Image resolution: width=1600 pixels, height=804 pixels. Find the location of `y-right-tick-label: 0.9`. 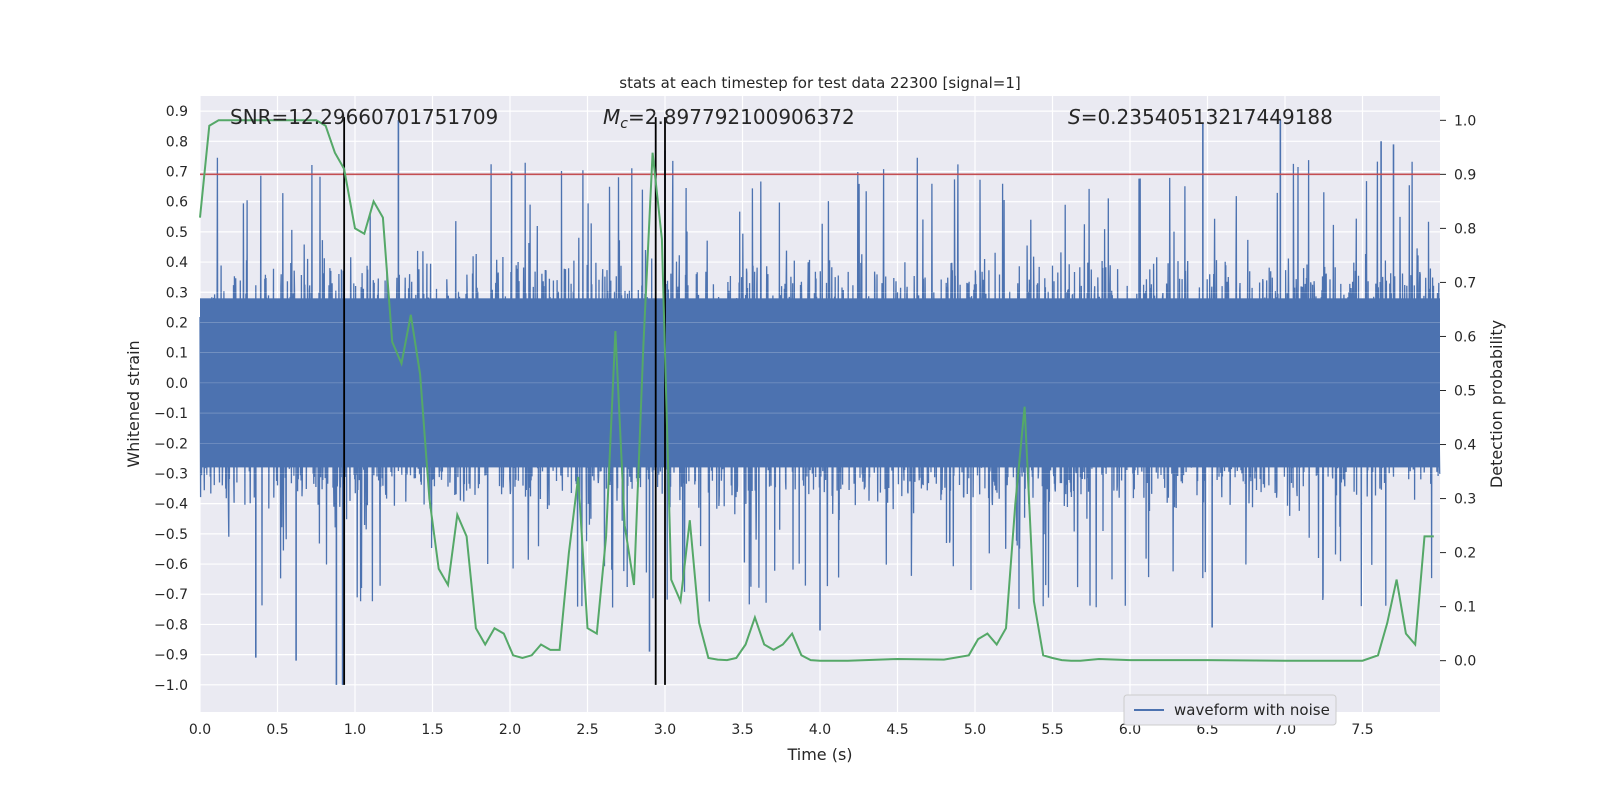

y-right-tick-label: 0.9 is located at coordinates (1465, 175).